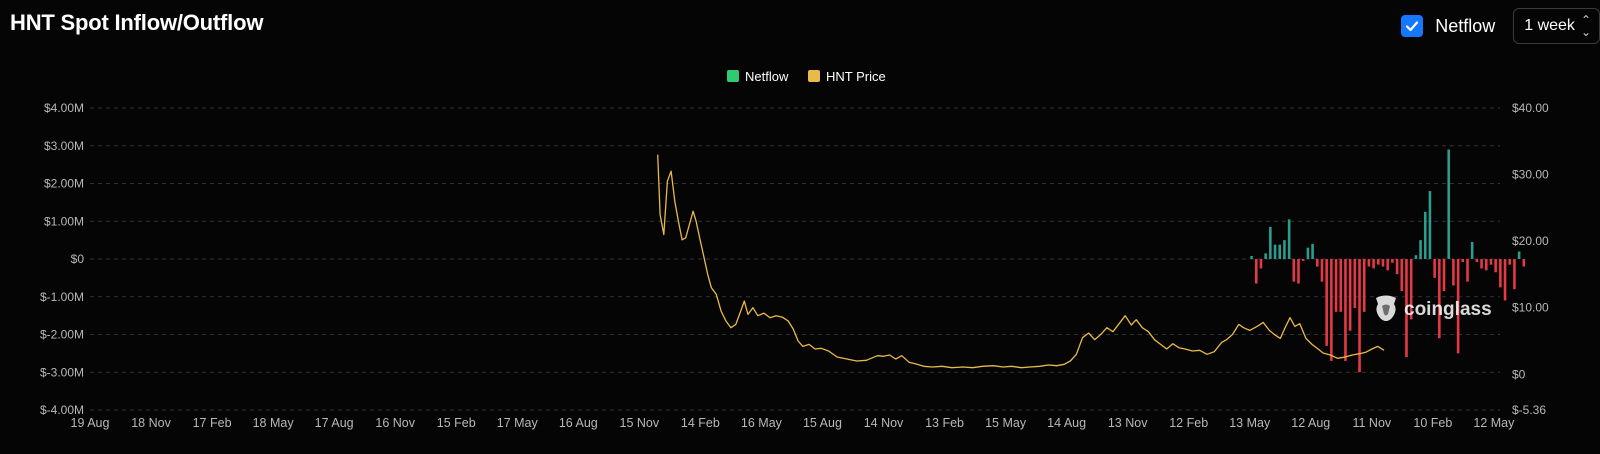 Image resolution: width=1600 pixels, height=454 pixels. What do you see at coordinates (1432, 423) in the screenshot?
I see `x-axis-tick-label: 10 Feb` at bounding box center [1432, 423].